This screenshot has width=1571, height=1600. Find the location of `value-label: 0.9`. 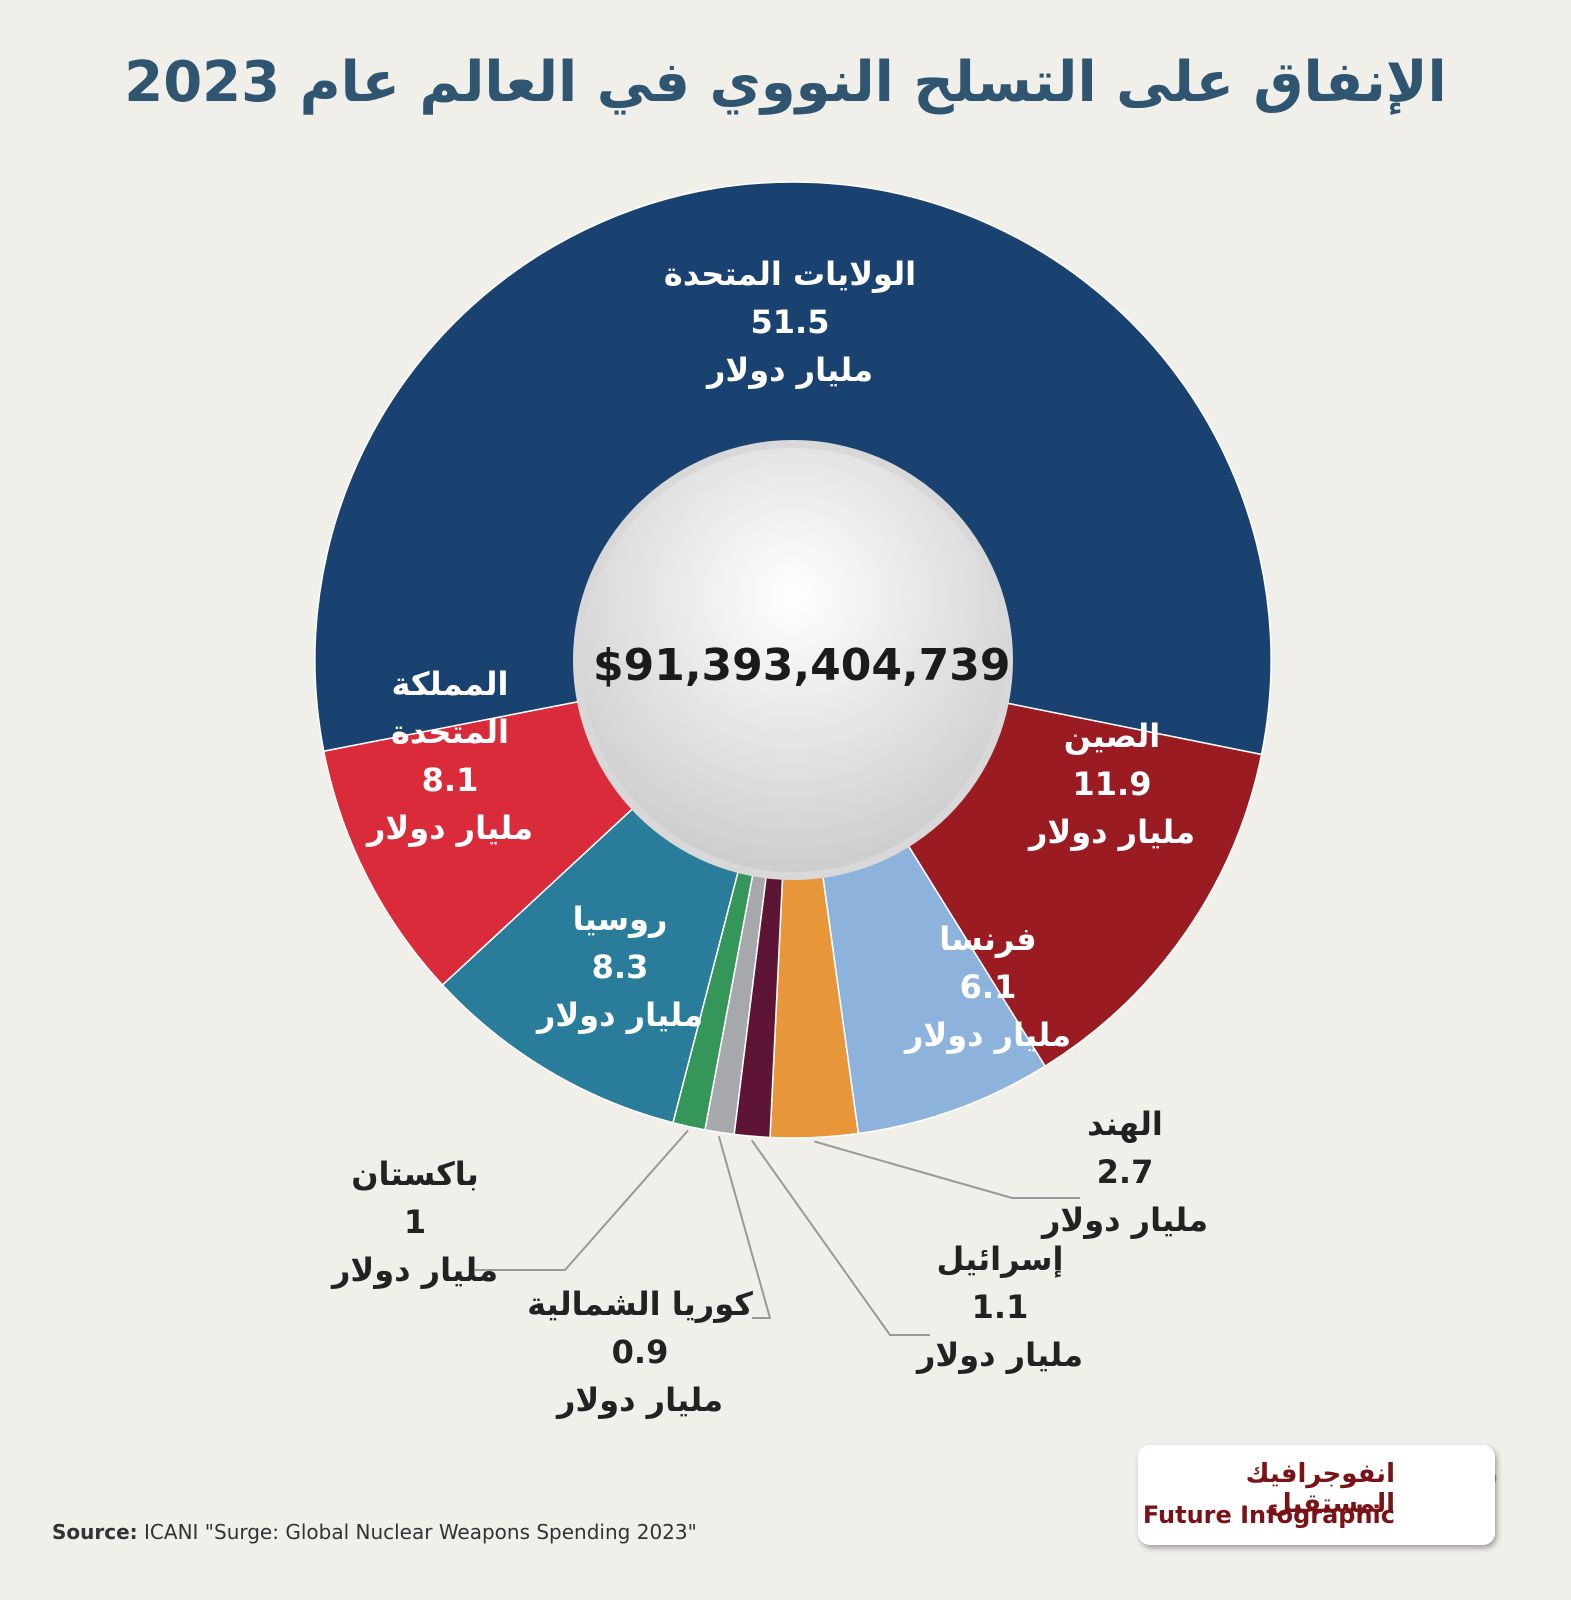

value-label: 0.9 is located at coordinates (640, 1352).